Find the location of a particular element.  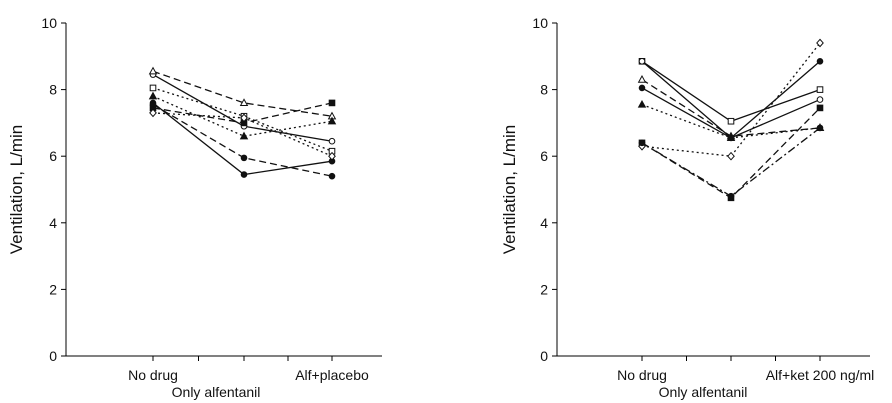

x-tick-label: Alf+placebo is located at coordinates (332, 375).